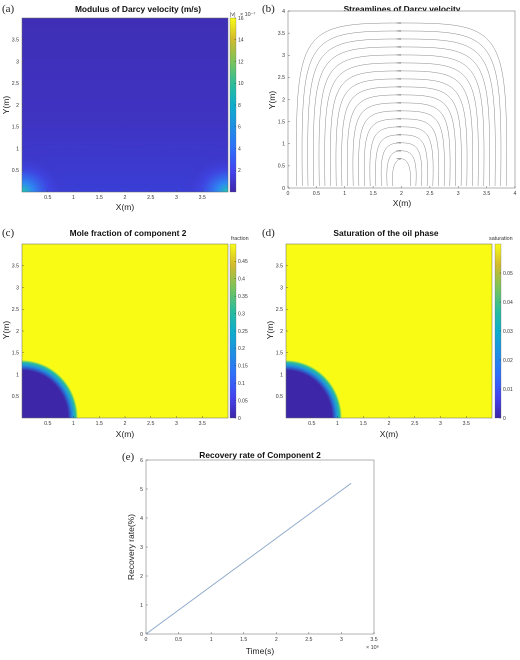  Describe the element at coordinates (283, 100) in the screenshot. I see `panel-b-ytick-label: 2` at that location.